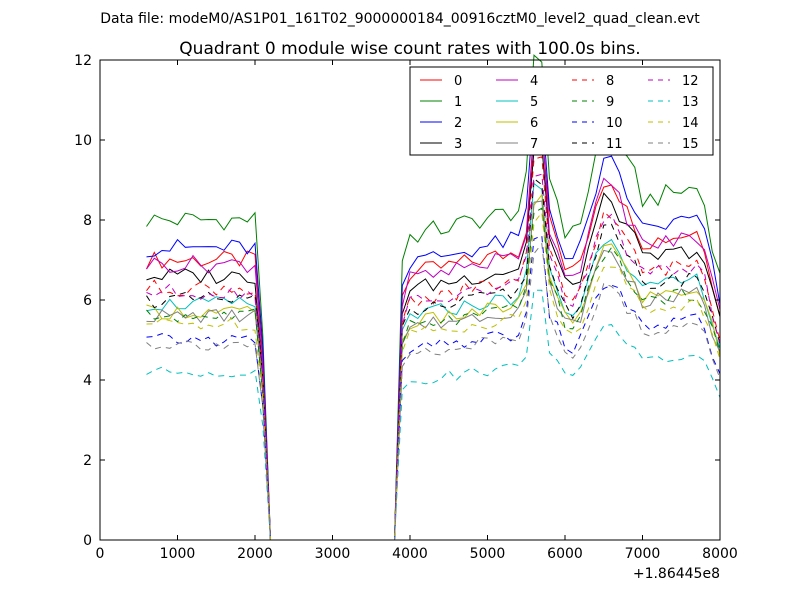  Describe the element at coordinates (87, 461) in the screenshot. I see `y-tick-label: 2` at that location.